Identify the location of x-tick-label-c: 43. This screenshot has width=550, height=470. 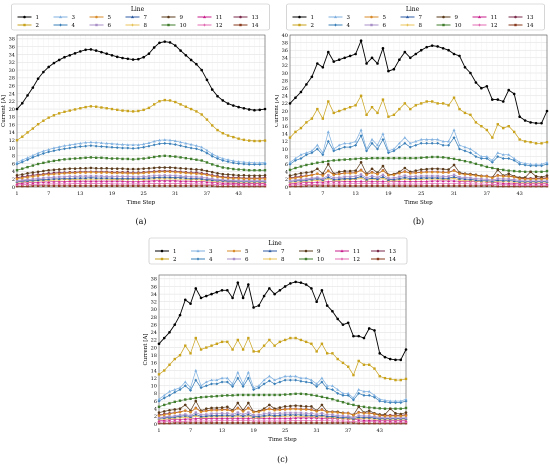
(380, 431).